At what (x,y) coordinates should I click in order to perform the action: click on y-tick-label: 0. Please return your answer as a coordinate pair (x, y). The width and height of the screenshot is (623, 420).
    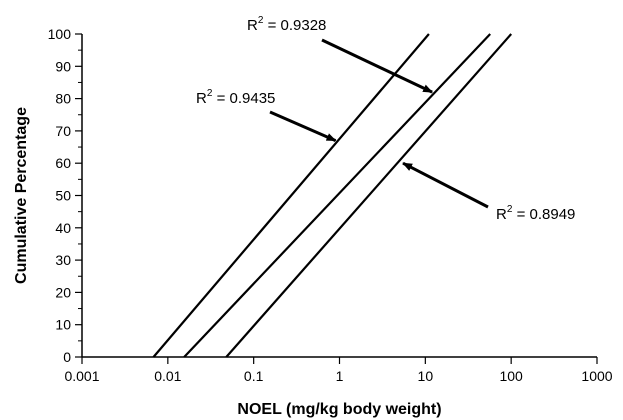
    Looking at the image, I should click on (67, 357).